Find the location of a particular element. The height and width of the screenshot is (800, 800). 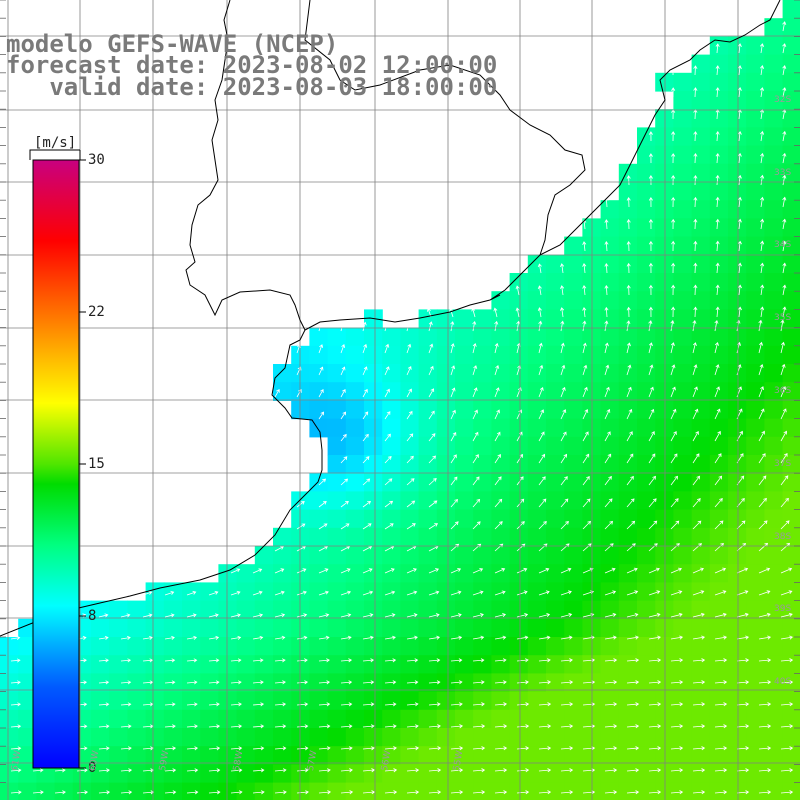

lat-label-36s: 36S is located at coordinates (783, 391).